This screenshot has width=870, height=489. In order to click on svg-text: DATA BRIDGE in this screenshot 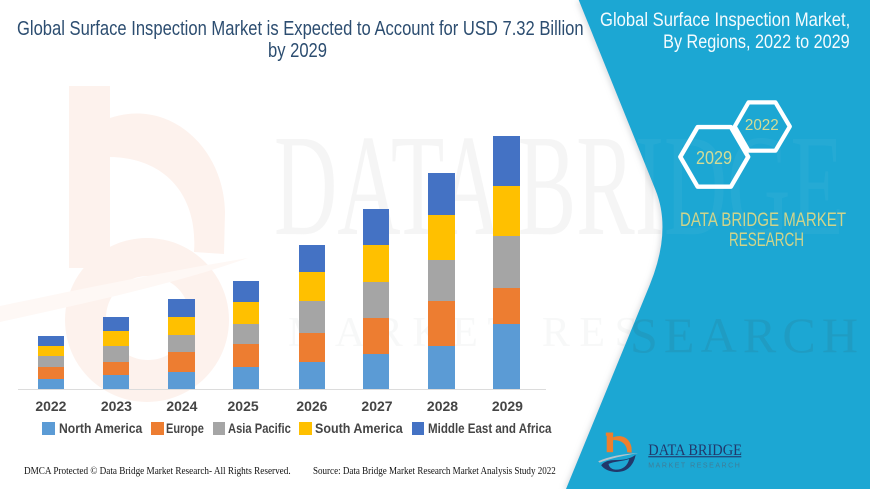, I will do `click(695, 450)`.